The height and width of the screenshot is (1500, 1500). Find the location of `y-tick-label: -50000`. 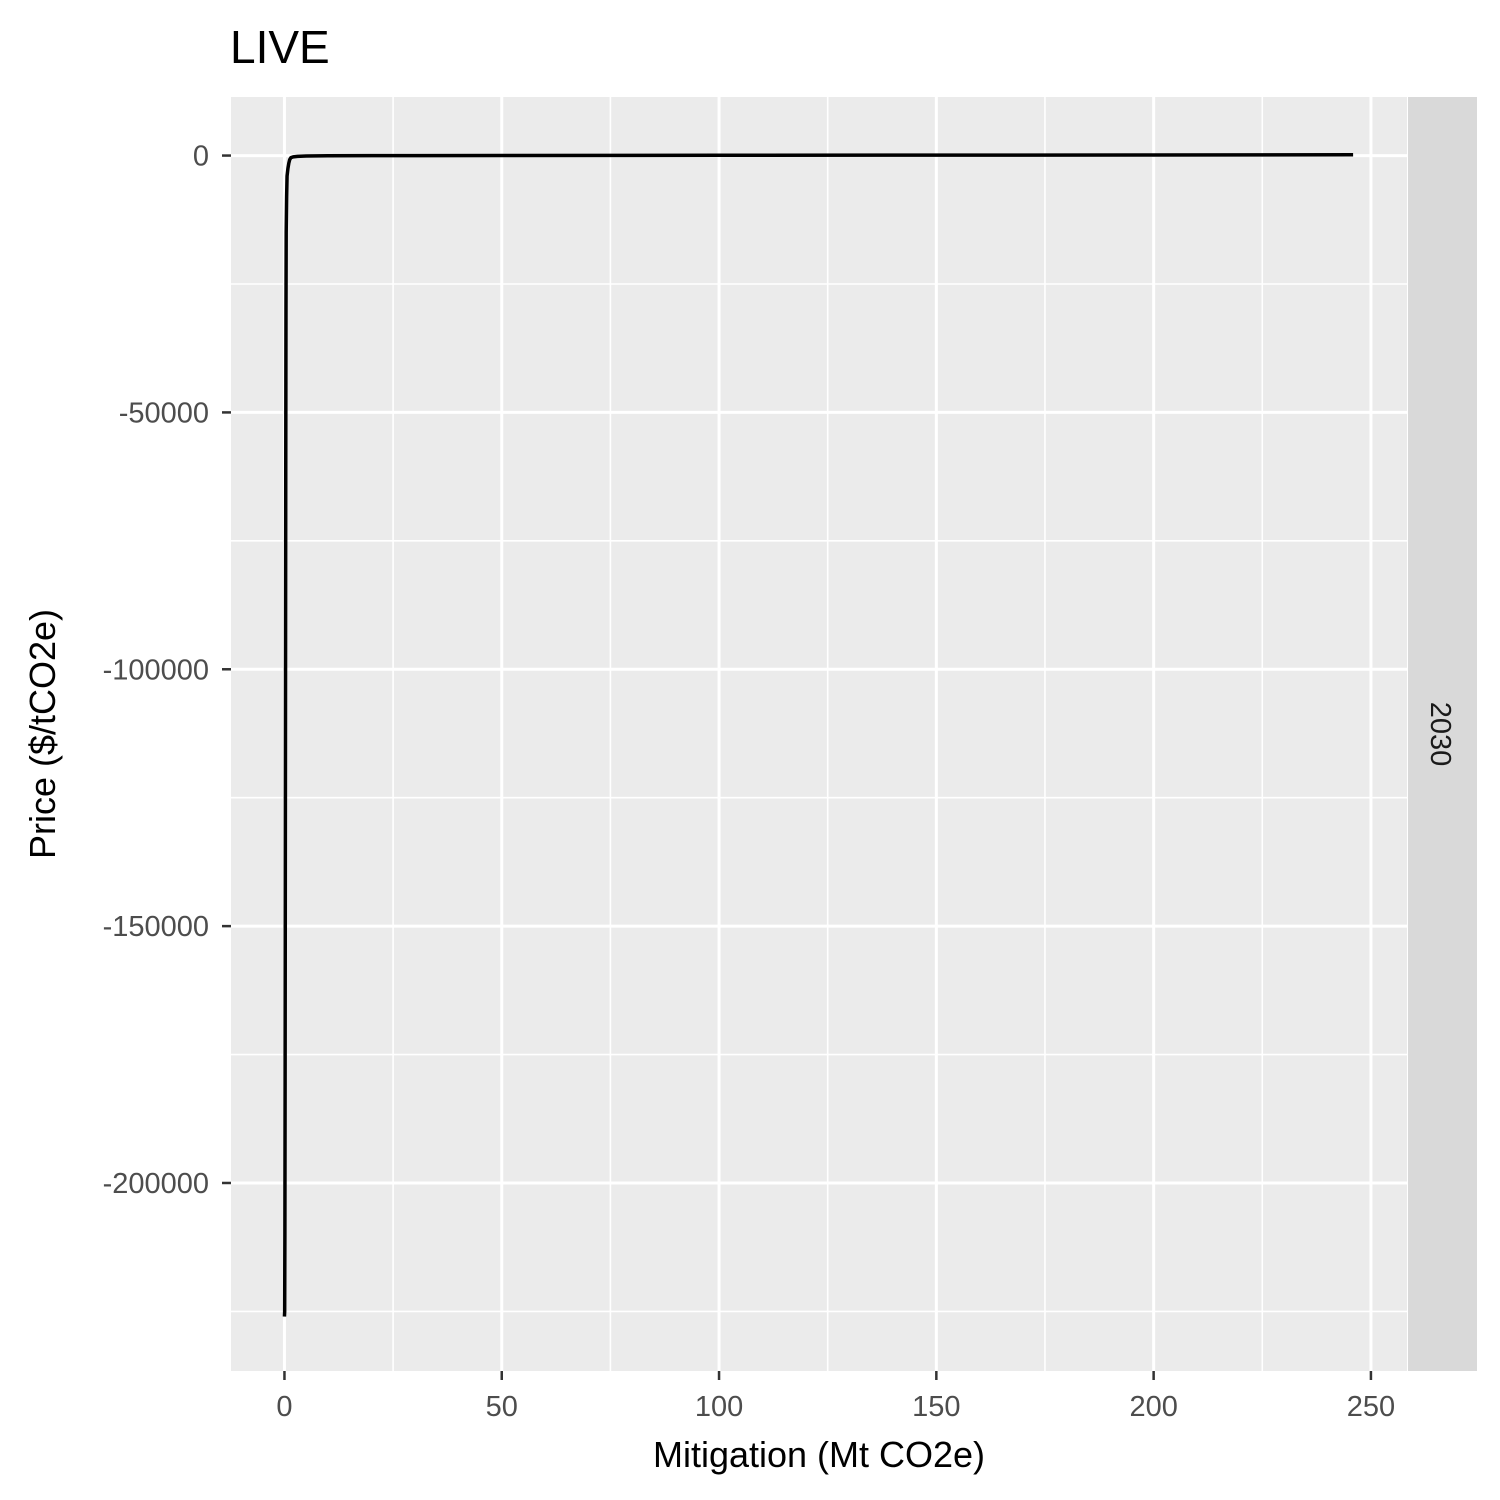

y-tick-label: -50000 is located at coordinates (164, 413).